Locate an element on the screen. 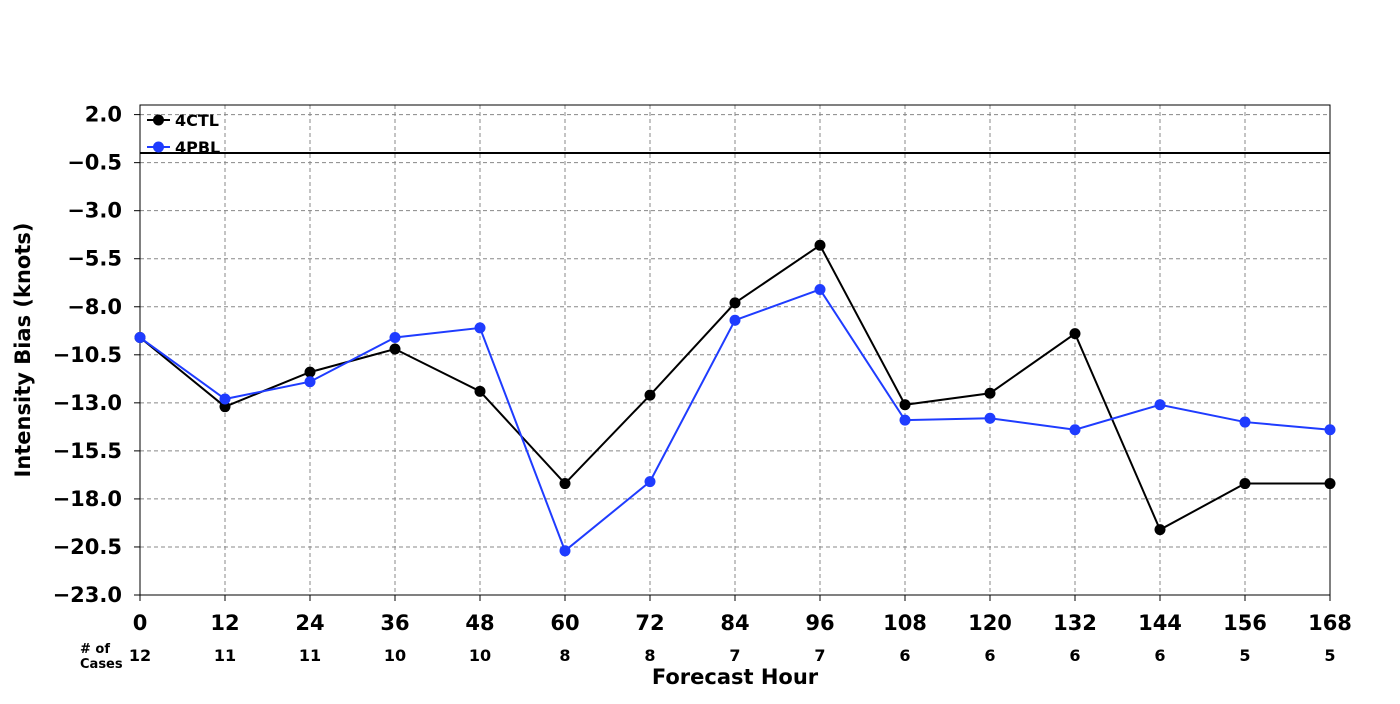  x-tick-label: 36 is located at coordinates (394, 623).